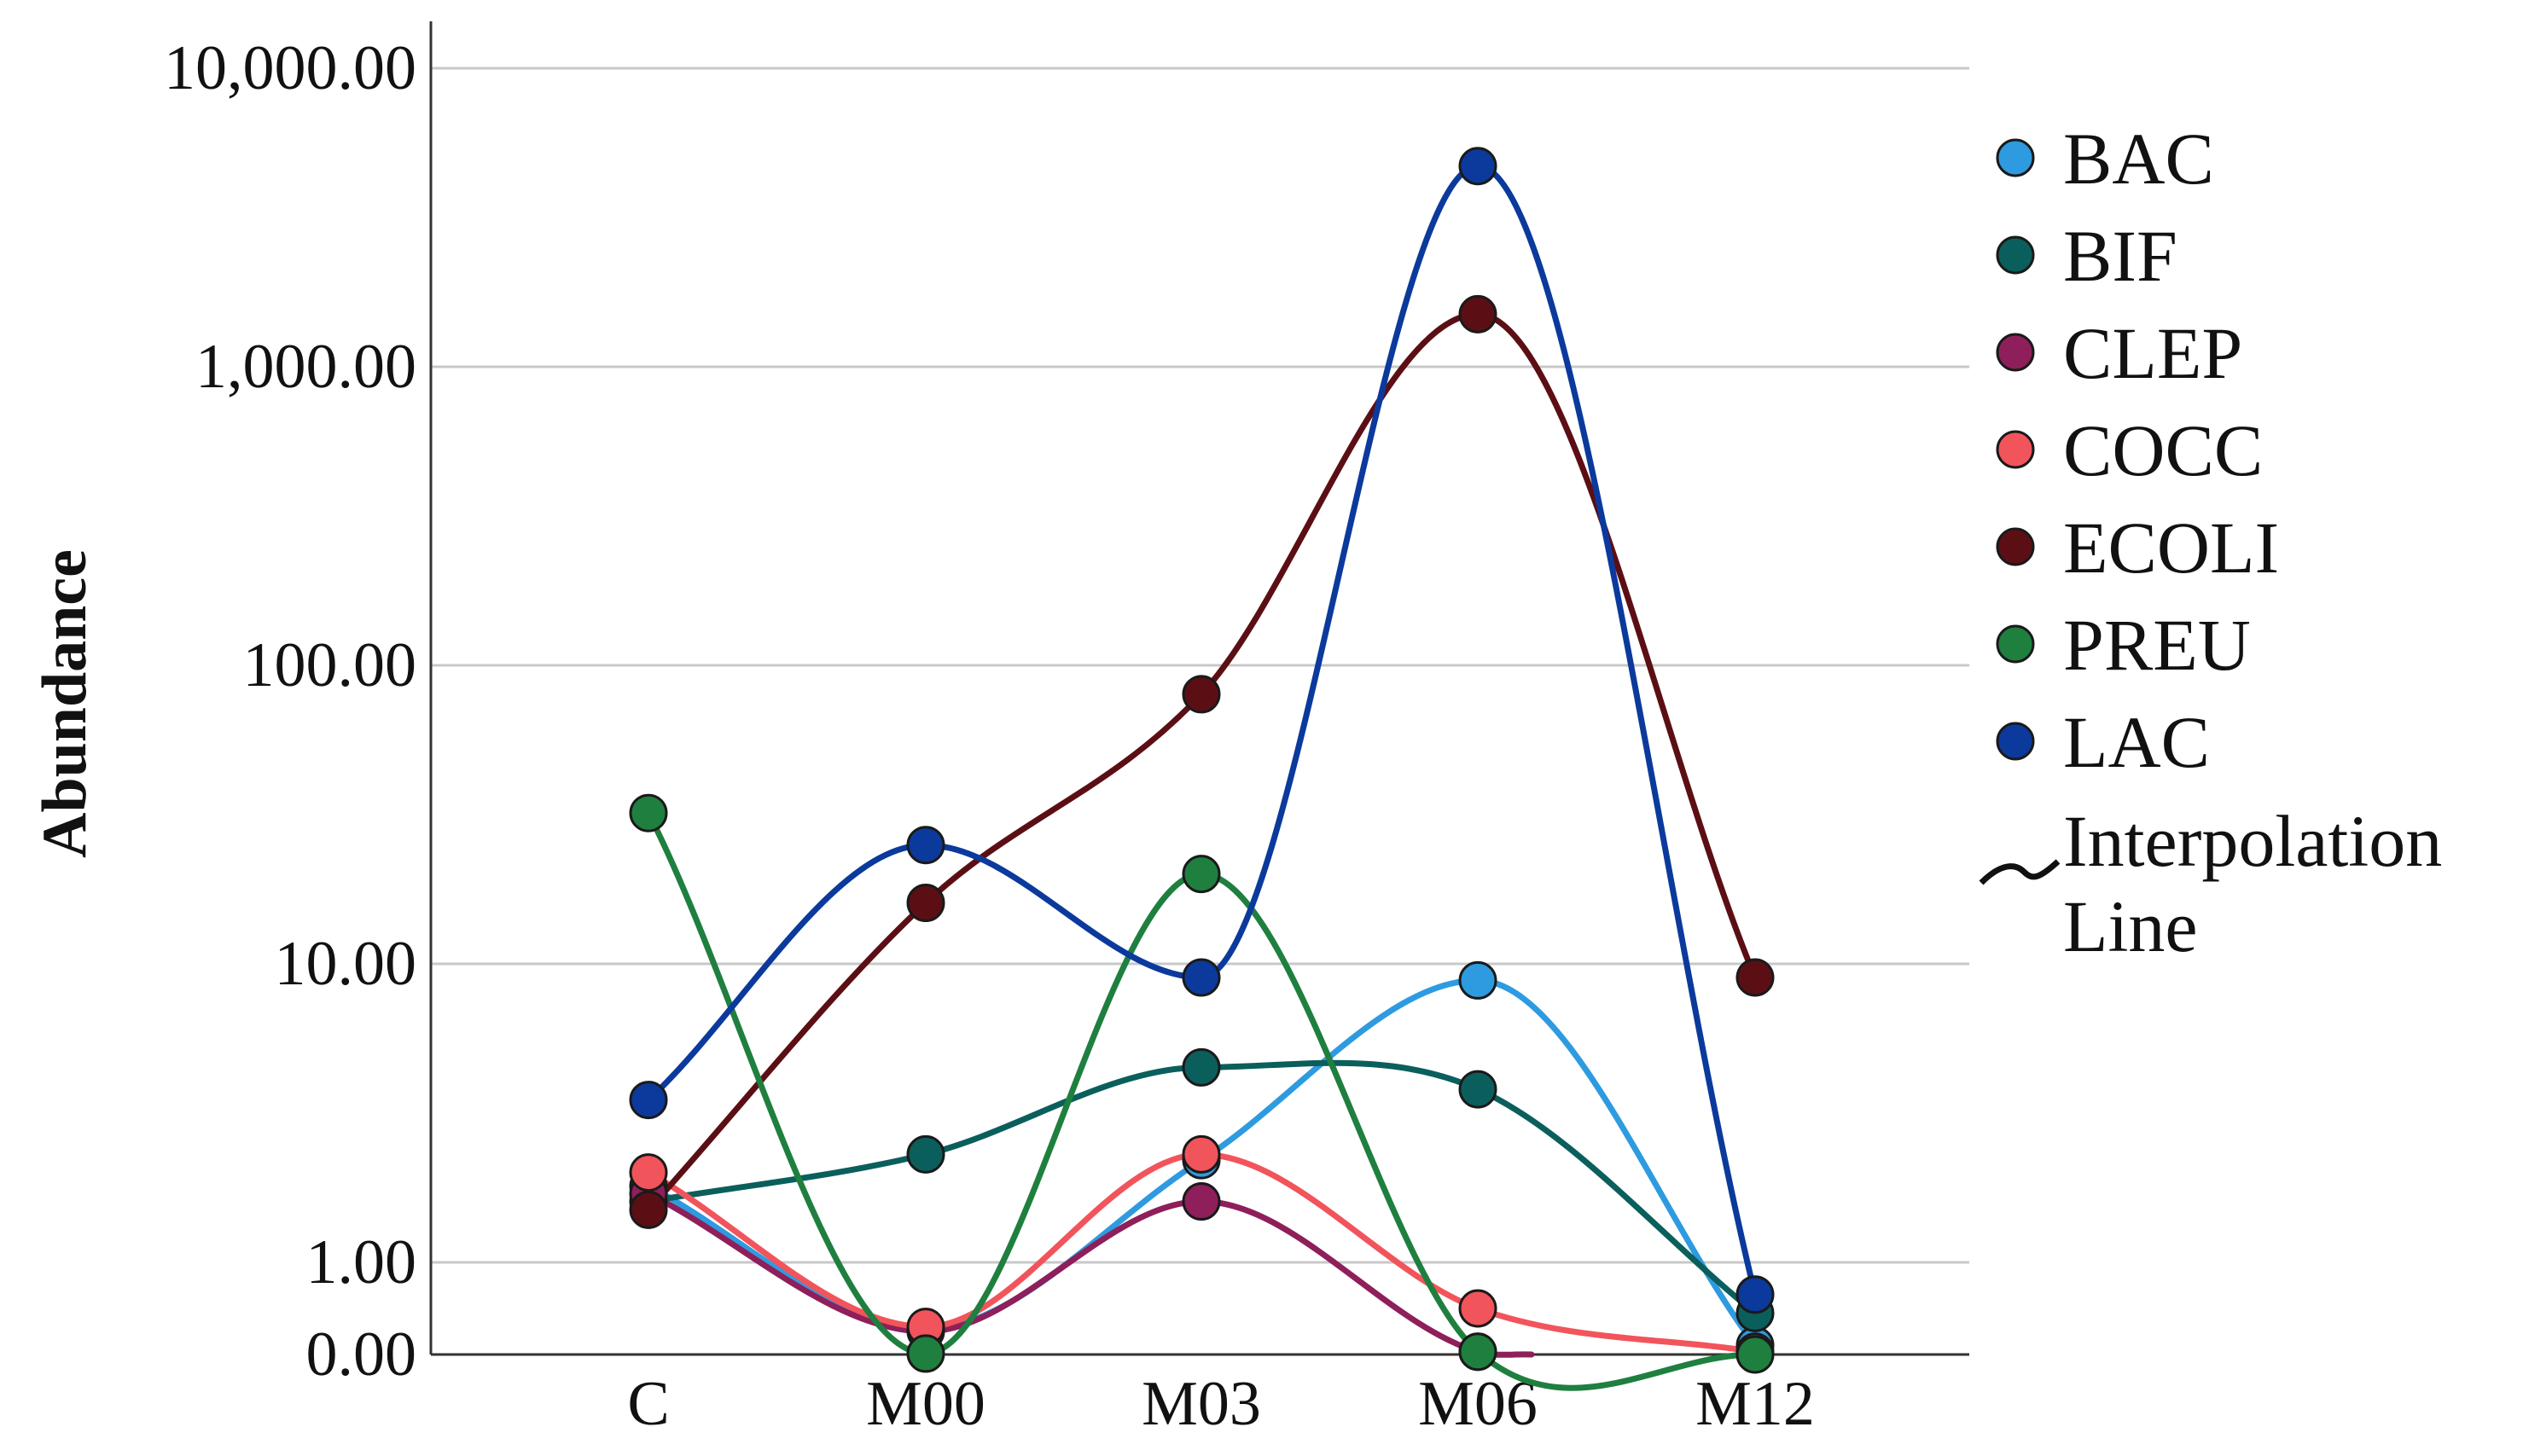  What do you see at coordinates (926, 1404) in the screenshot?
I see `x-tick-label: M00` at bounding box center [926, 1404].